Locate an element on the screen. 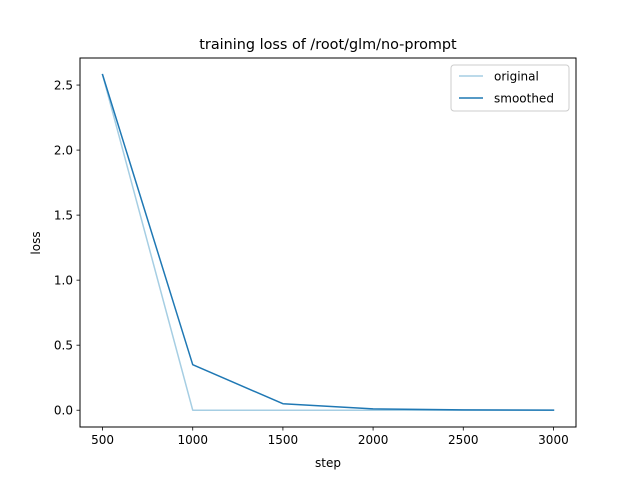 This screenshot has width=640, height=480. x-tick-label: 1500 is located at coordinates (283, 440).